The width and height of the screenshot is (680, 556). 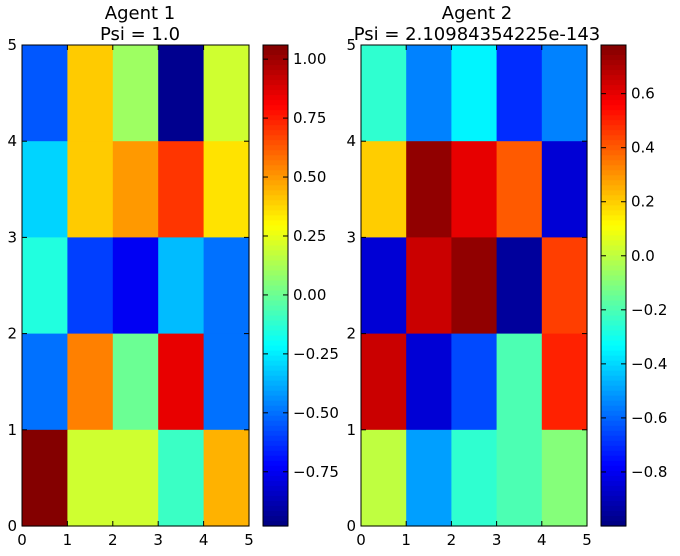 I want to click on agent-2-colorbar-frame, so click(x=613, y=285).